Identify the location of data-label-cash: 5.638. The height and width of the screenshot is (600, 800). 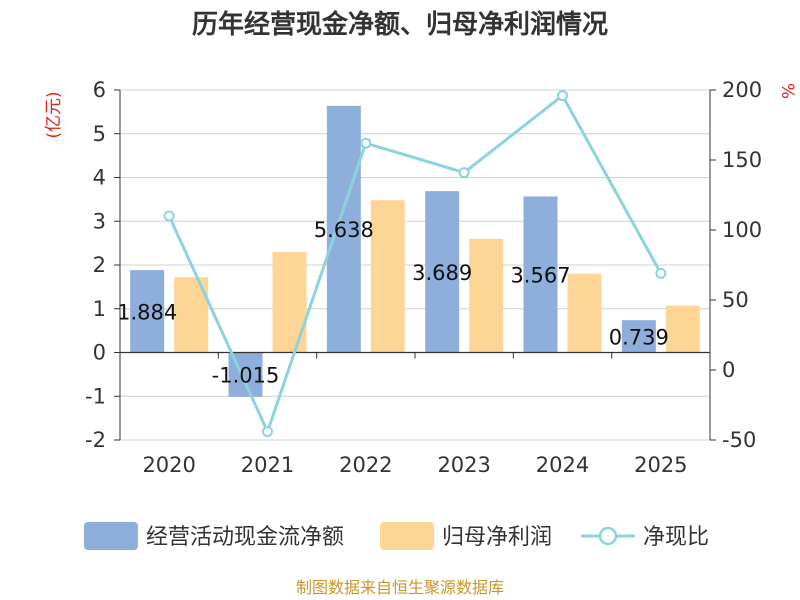
(344, 230).